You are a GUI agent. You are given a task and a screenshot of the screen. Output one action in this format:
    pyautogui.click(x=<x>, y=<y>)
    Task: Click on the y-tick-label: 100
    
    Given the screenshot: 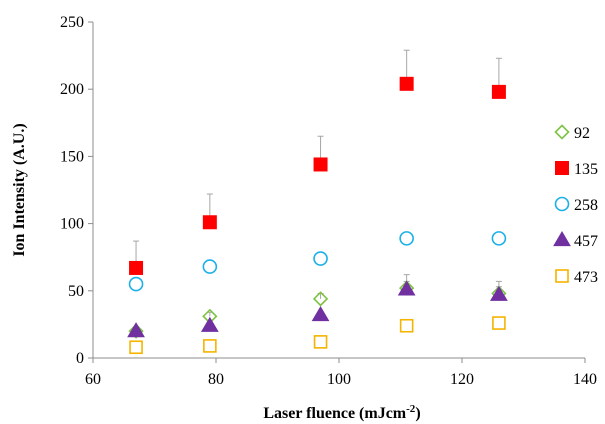 What is the action you would take?
    pyautogui.click(x=72, y=224)
    